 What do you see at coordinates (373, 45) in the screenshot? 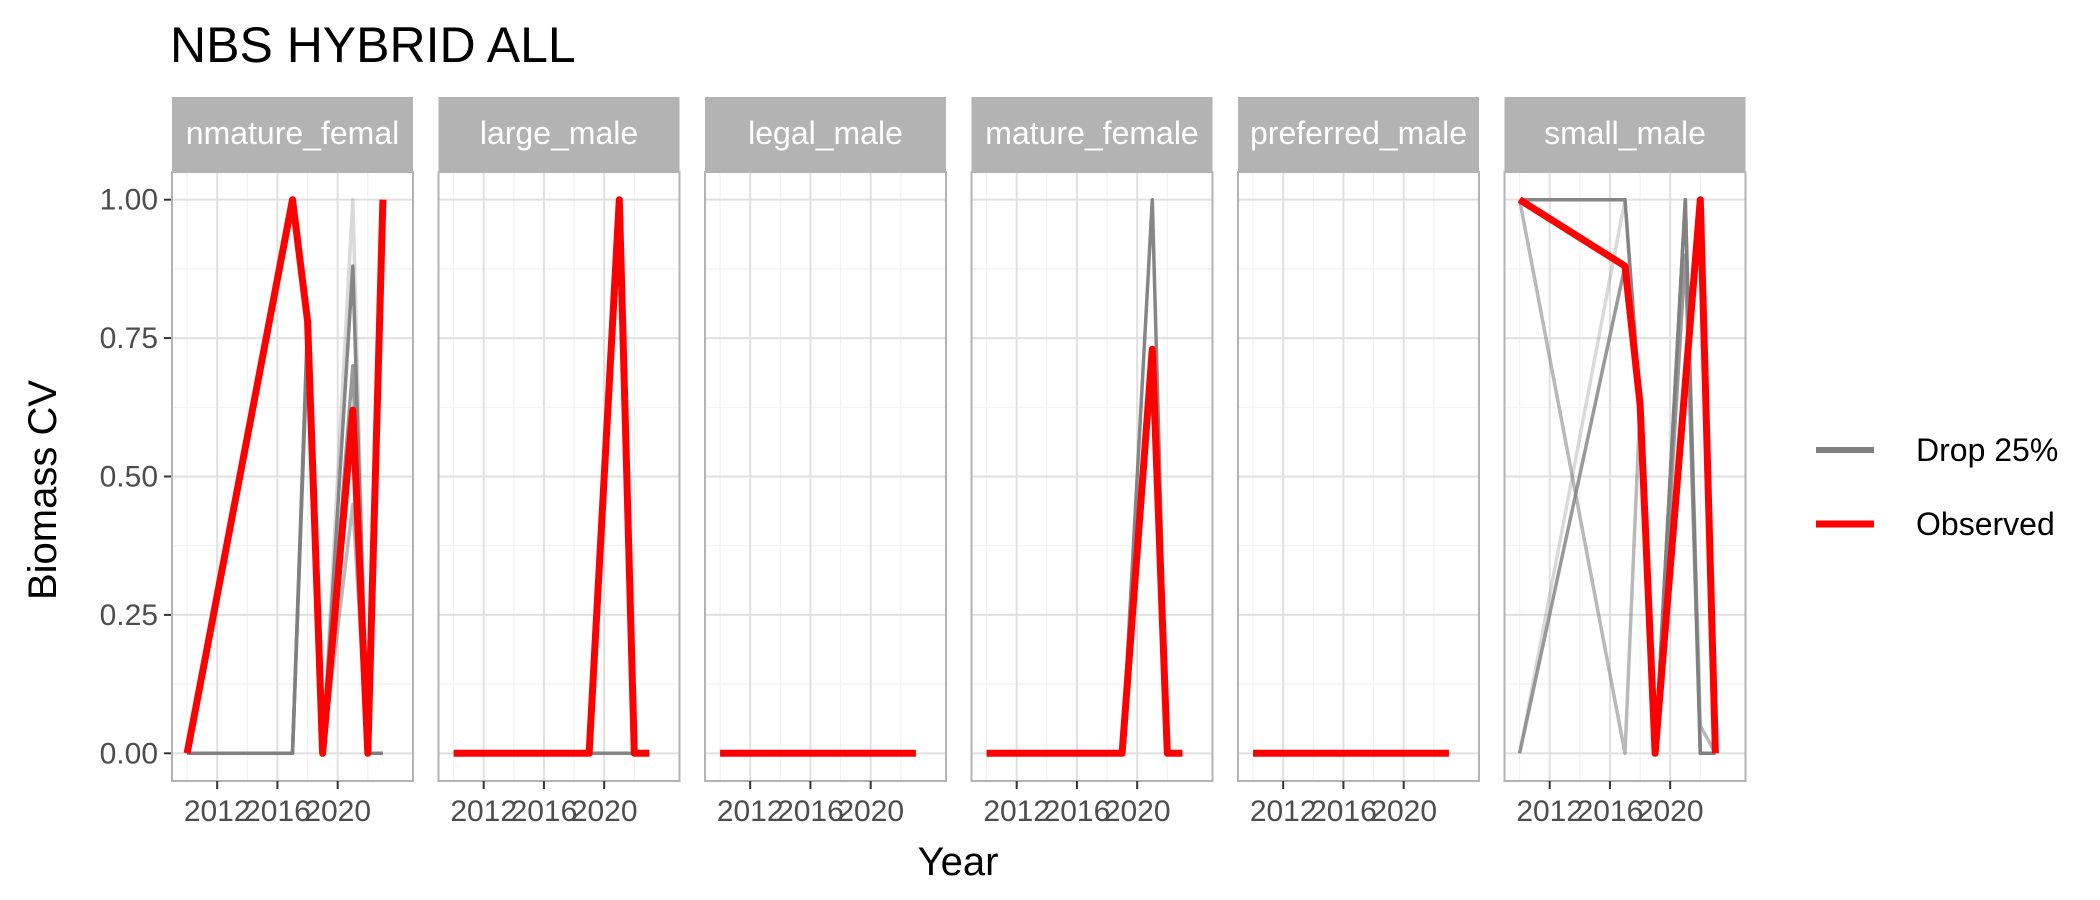
I see `chart-title: NBS HYBRID ALL` at bounding box center [373, 45].